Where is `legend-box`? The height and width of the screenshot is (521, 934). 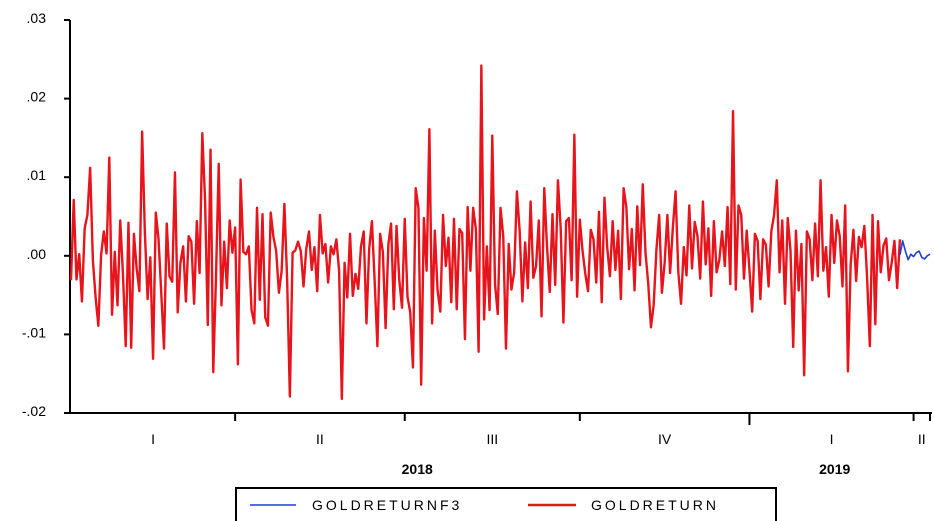 legend-box is located at coordinates (506, 504).